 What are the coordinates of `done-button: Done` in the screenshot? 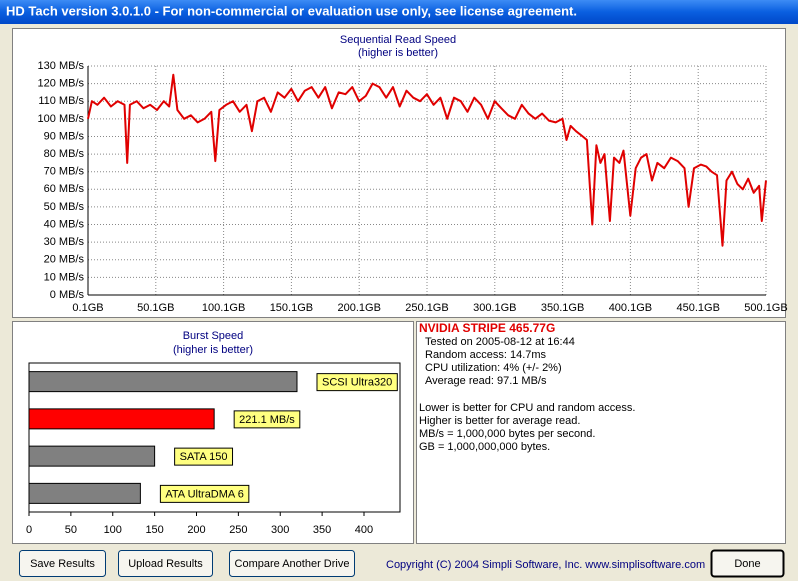 It's located at (747, 563).